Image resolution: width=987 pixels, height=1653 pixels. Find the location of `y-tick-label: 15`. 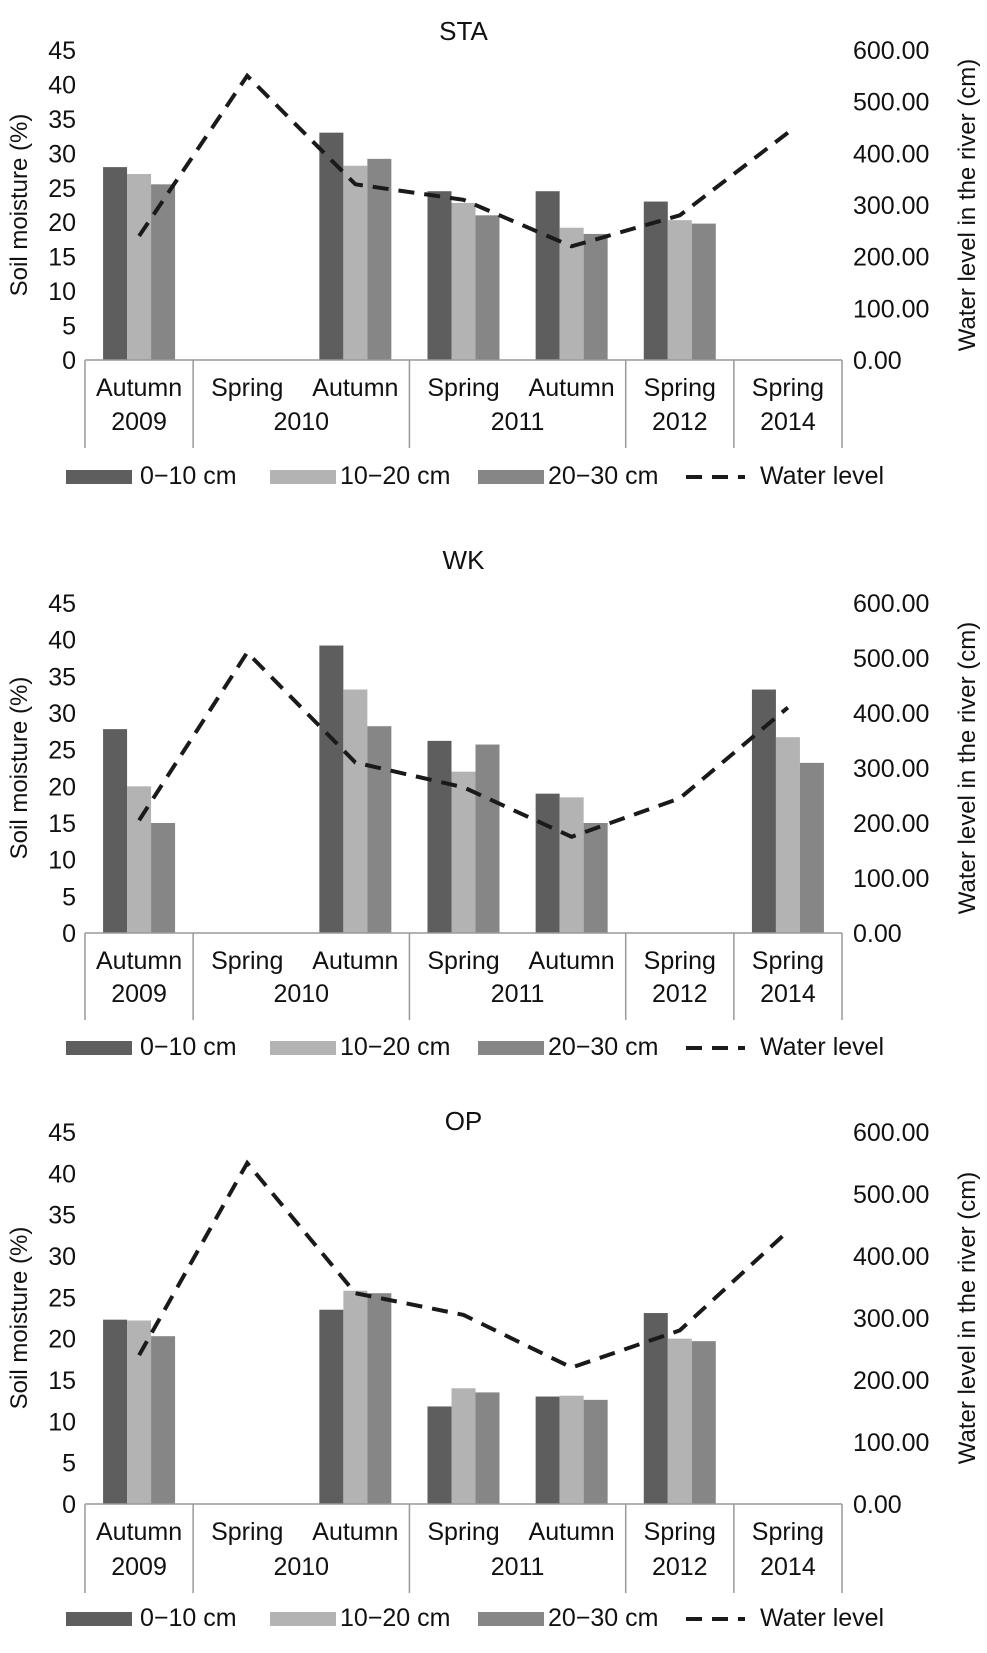

y-tick-label: 15 is located at coordinates (62, 824).